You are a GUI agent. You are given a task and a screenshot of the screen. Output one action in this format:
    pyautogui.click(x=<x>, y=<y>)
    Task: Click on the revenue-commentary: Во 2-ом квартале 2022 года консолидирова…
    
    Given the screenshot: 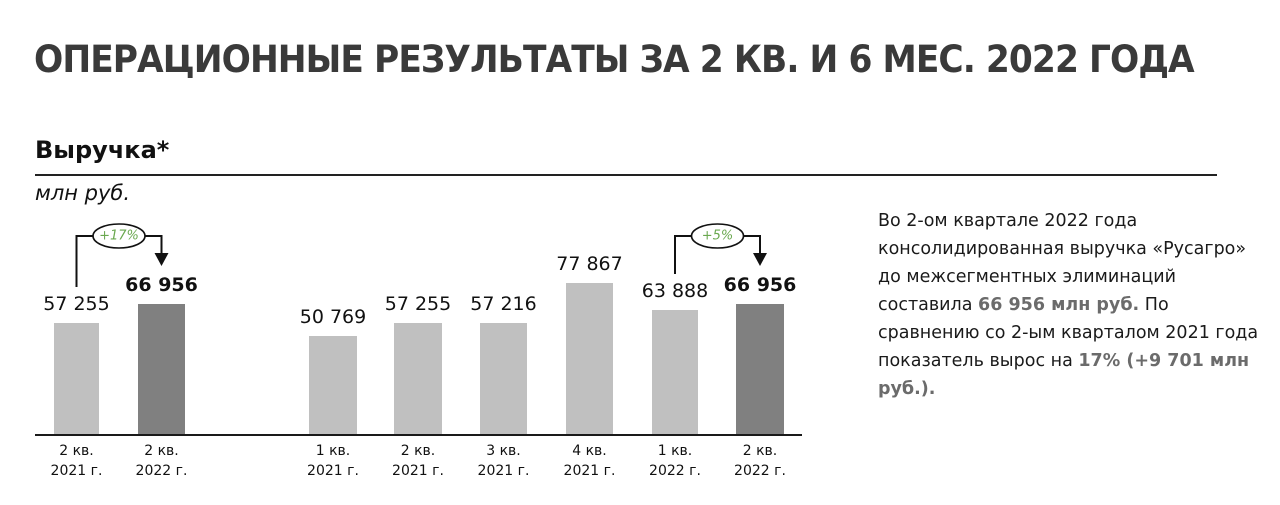 What is the action you would take?
    pyautogui.click(x=1073, y=305)
    